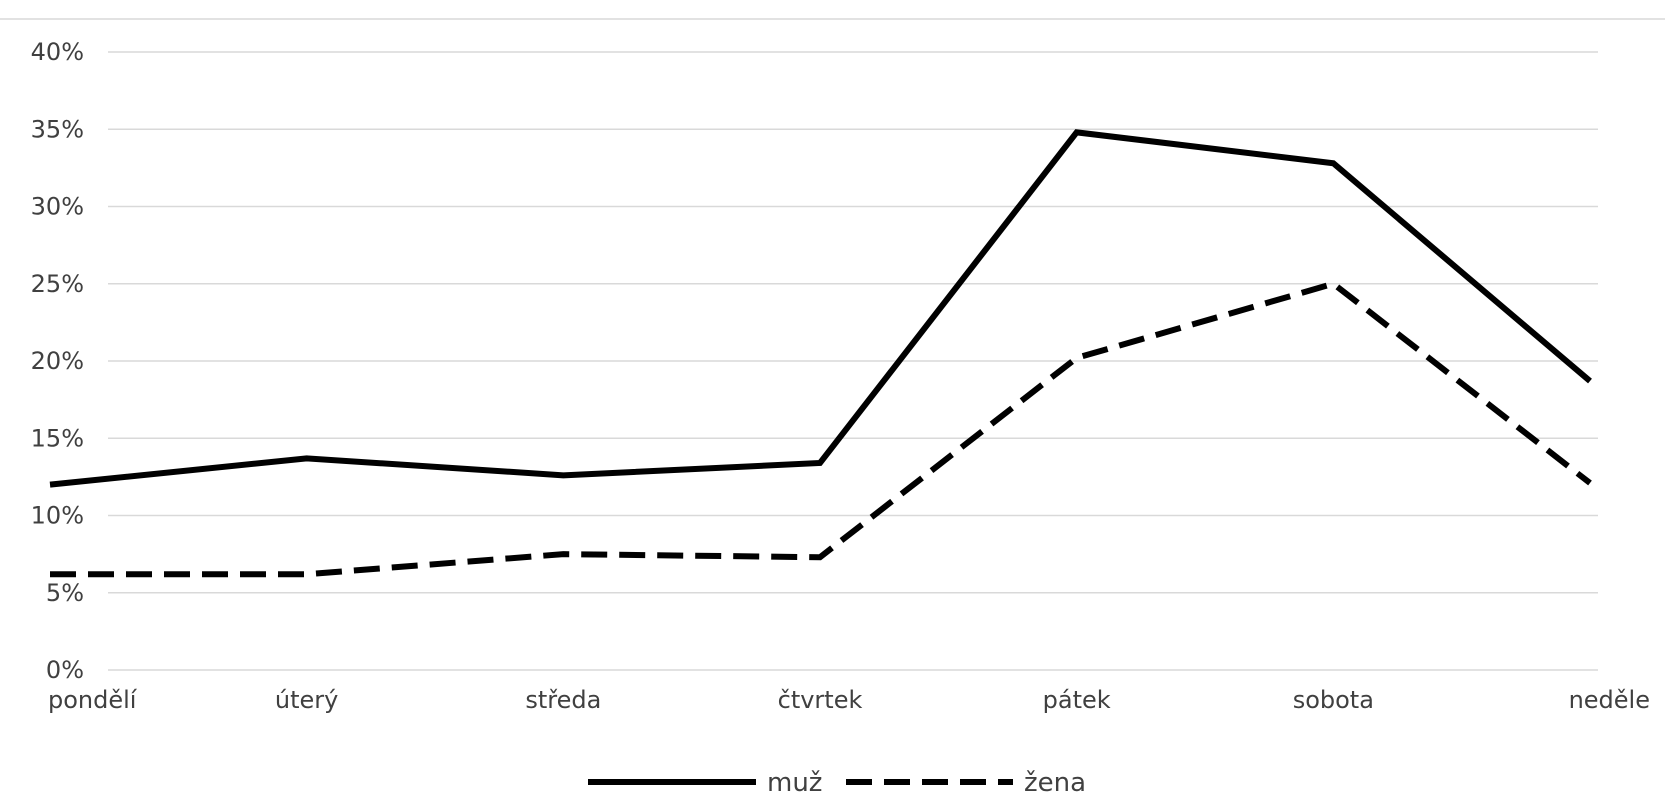 The height and width of the screenshot is (800, 1665). Describe the element at coordinates (57, 438) in the screenshot. I see `y-tick-label: 15%` at that location.